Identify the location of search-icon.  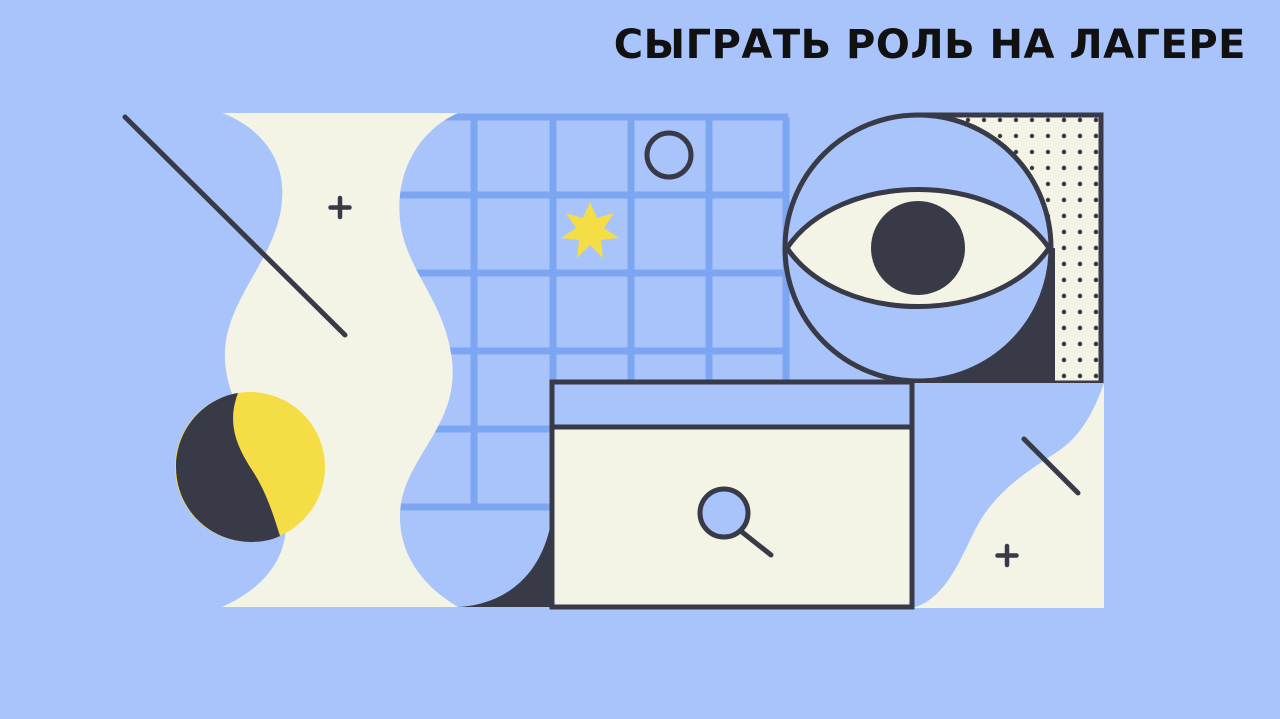
(735, 522).